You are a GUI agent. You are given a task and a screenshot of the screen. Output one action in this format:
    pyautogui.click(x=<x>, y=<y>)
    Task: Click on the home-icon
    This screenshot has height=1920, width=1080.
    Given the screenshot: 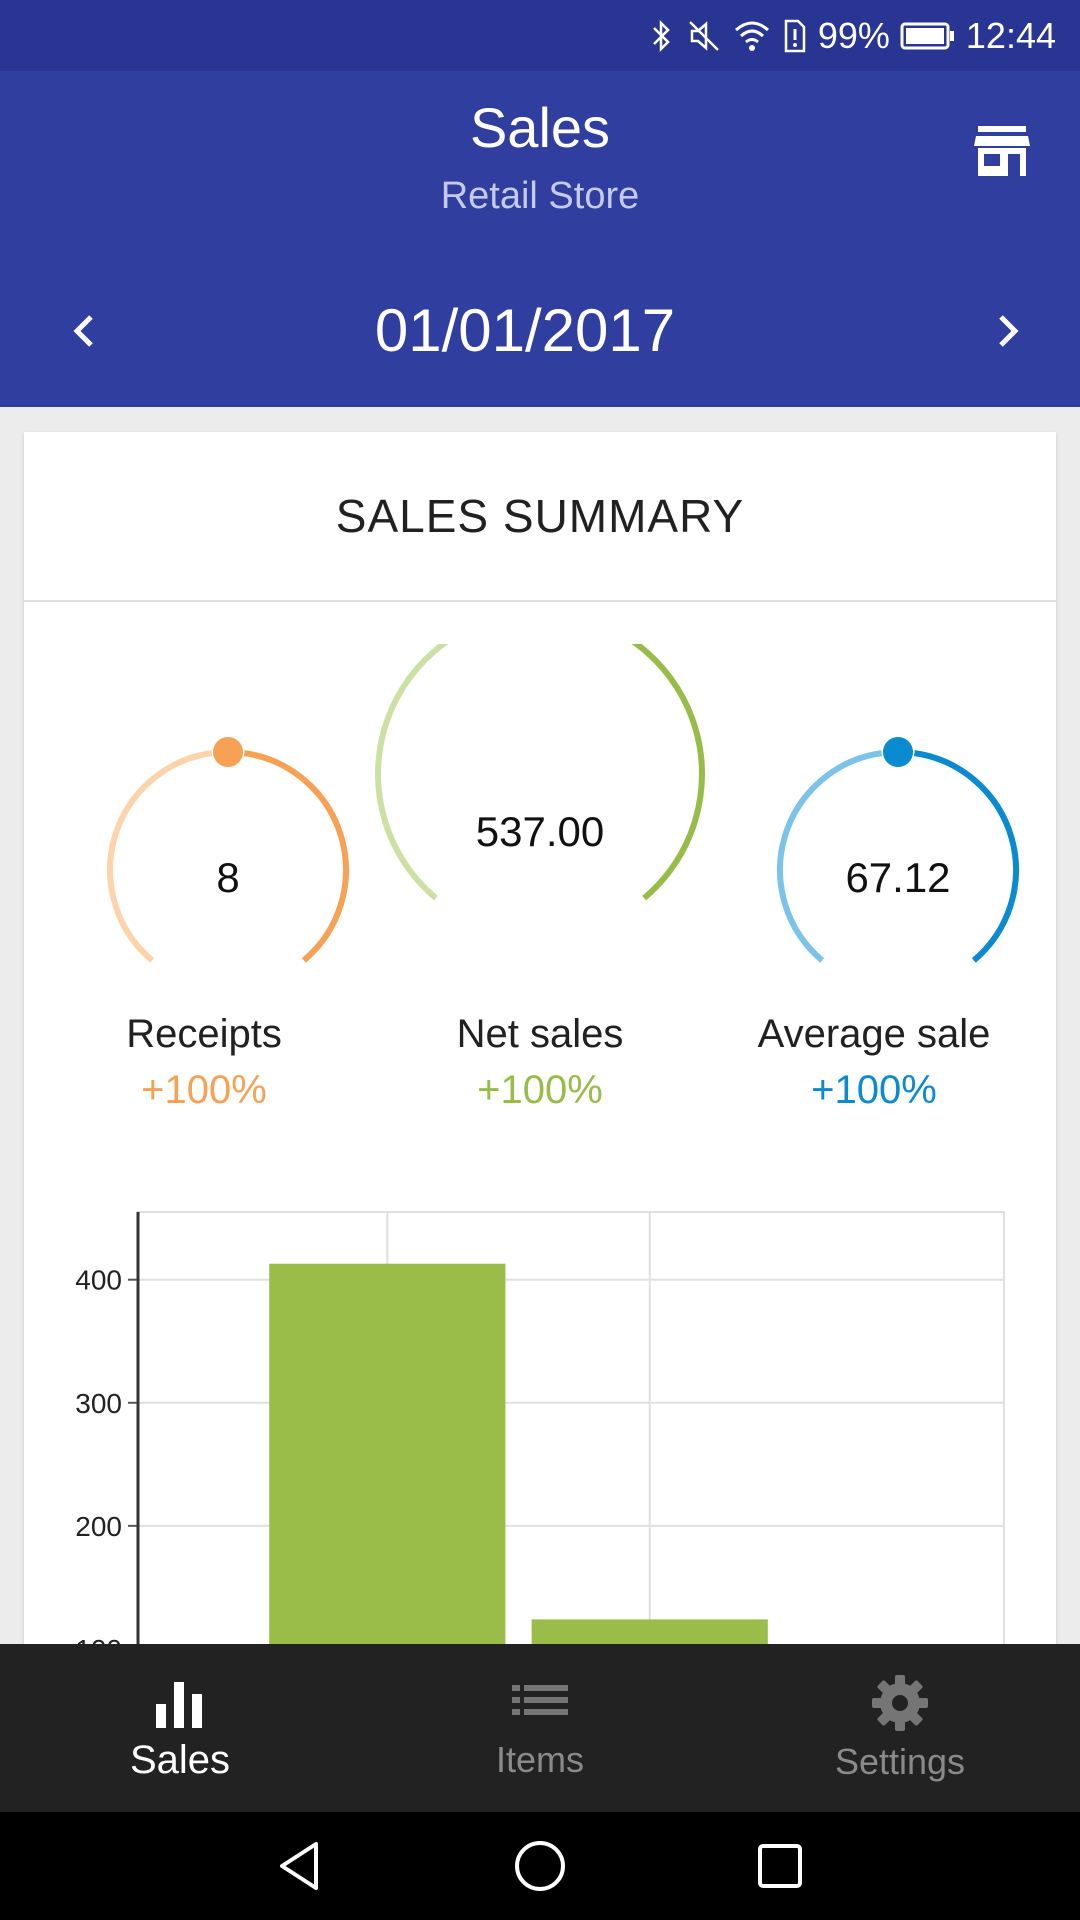 What is the action you would take?
    pyautogui.click(x=540, y=1866)
    